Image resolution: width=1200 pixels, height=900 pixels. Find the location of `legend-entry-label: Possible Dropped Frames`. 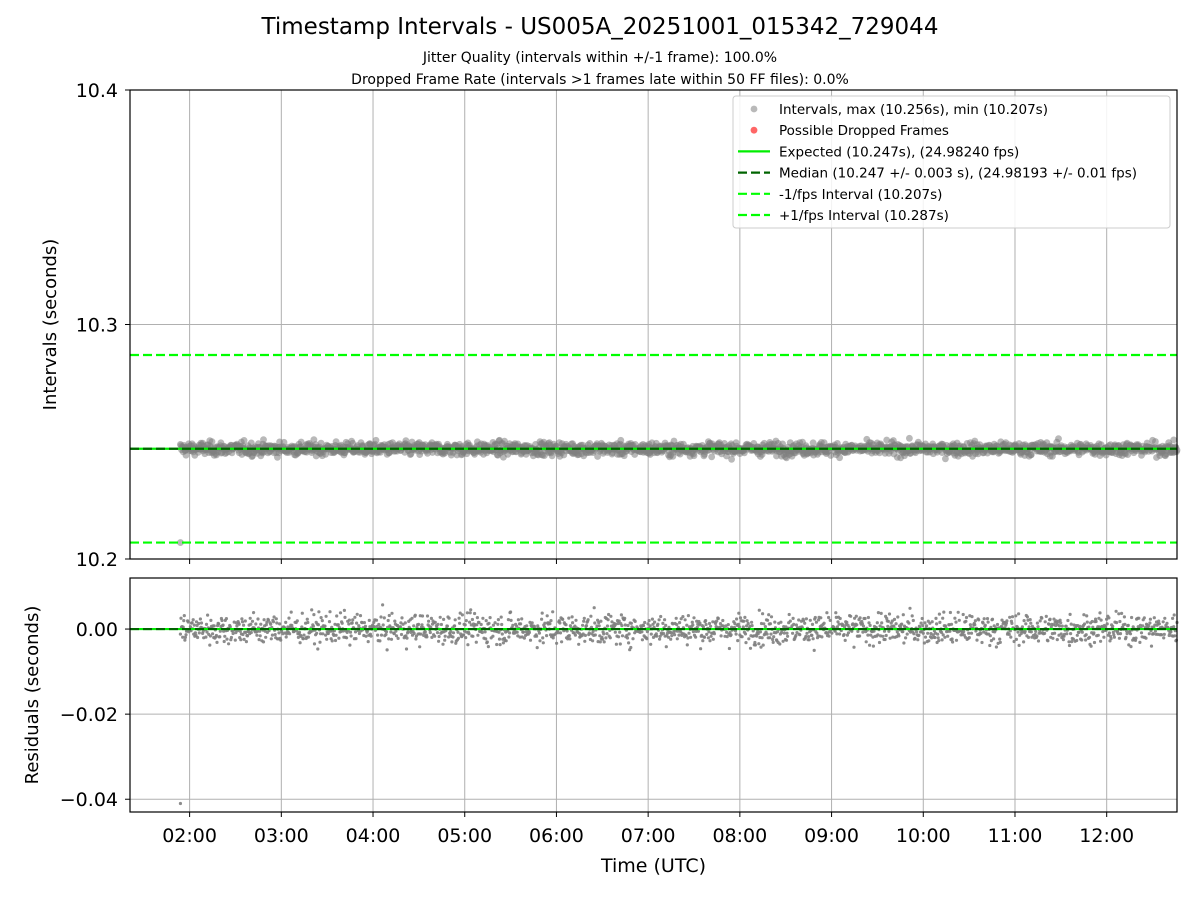

legend-entry-label: Possible Dropped Frames is located at coordinates (864, 131).